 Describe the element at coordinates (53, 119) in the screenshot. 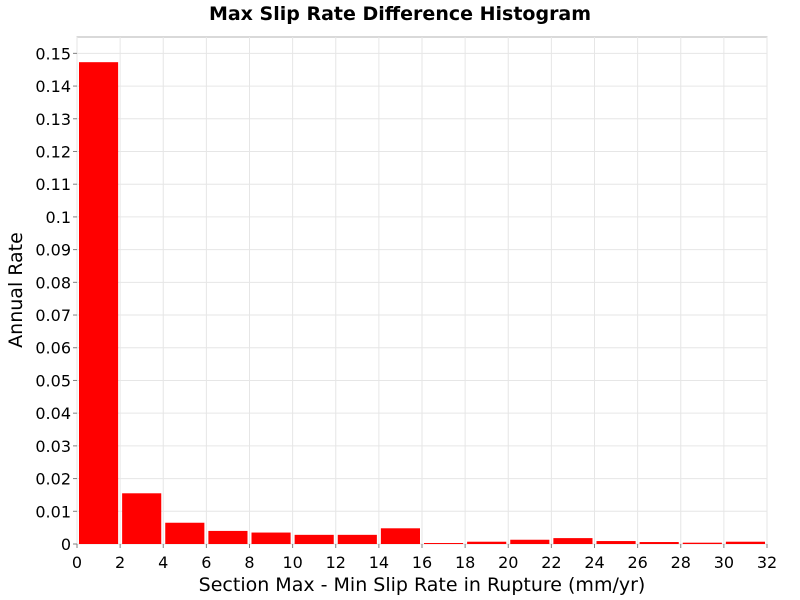

I see `y-tick-label: 0.13` at that location.